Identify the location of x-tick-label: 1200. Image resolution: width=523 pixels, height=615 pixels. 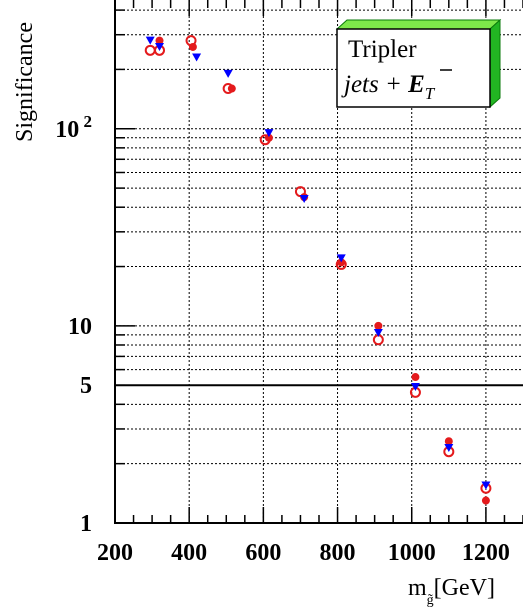
(486, 553).